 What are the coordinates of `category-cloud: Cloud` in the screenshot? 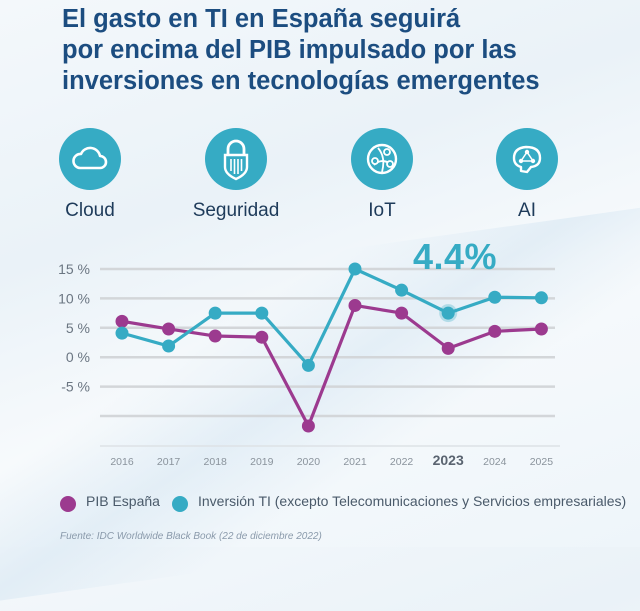 It's located at (90, 175).